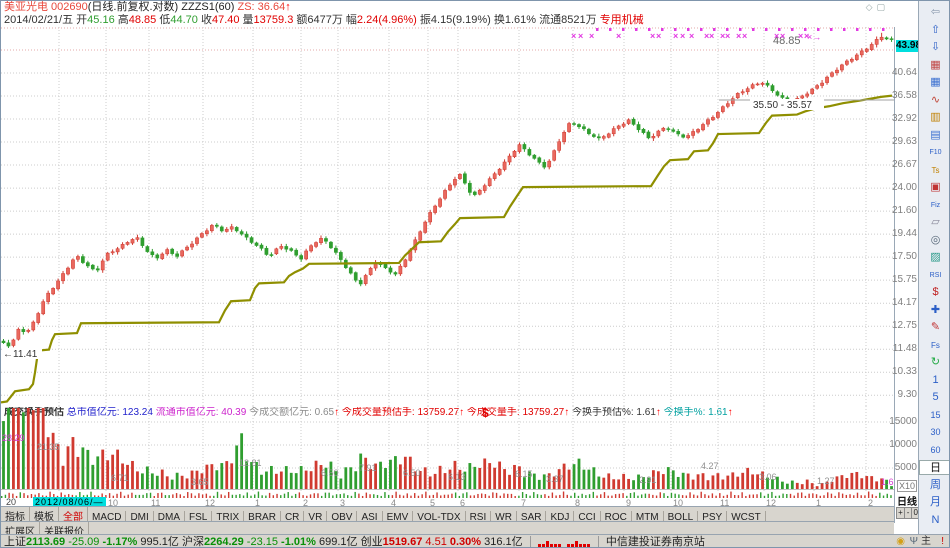  Describe the element at coordinates (447, 502) in the screenshot. I see `date-axis: 20 2012/08/06/— 10 11 12 1 2 3 4 5 6 7 8 9 10 11 12 1 2` at that location.